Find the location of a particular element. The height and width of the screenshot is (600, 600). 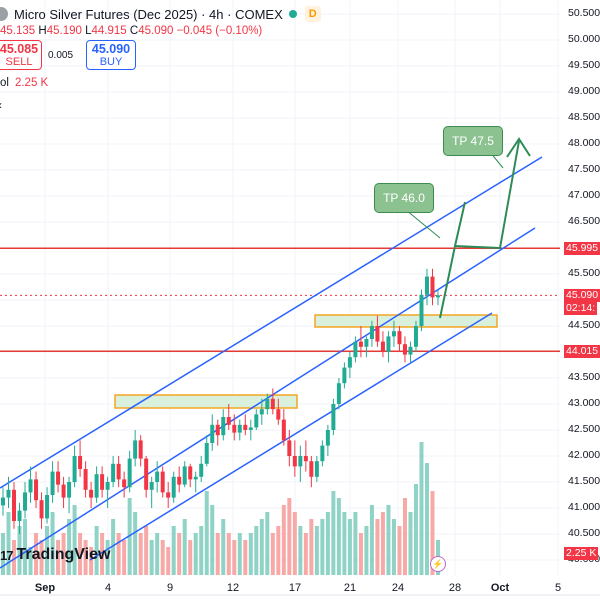

buy-label: BUY is located at coordinates (111, 62).